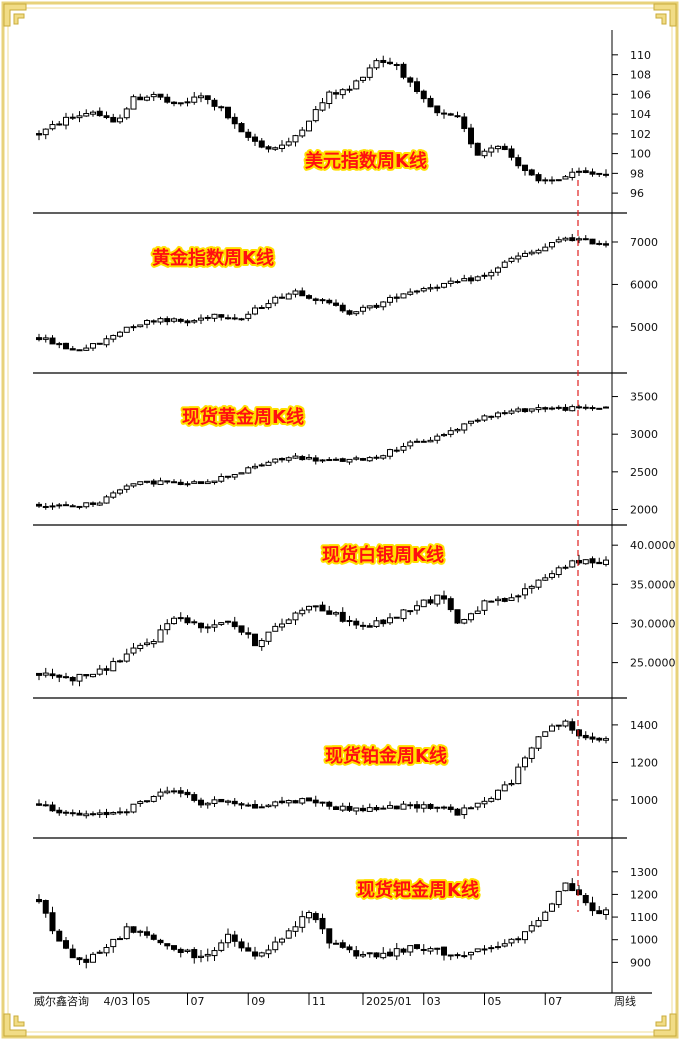 The image size is (680, 1040). I want to click on x-tick-label: 07, so click(555, 1001).